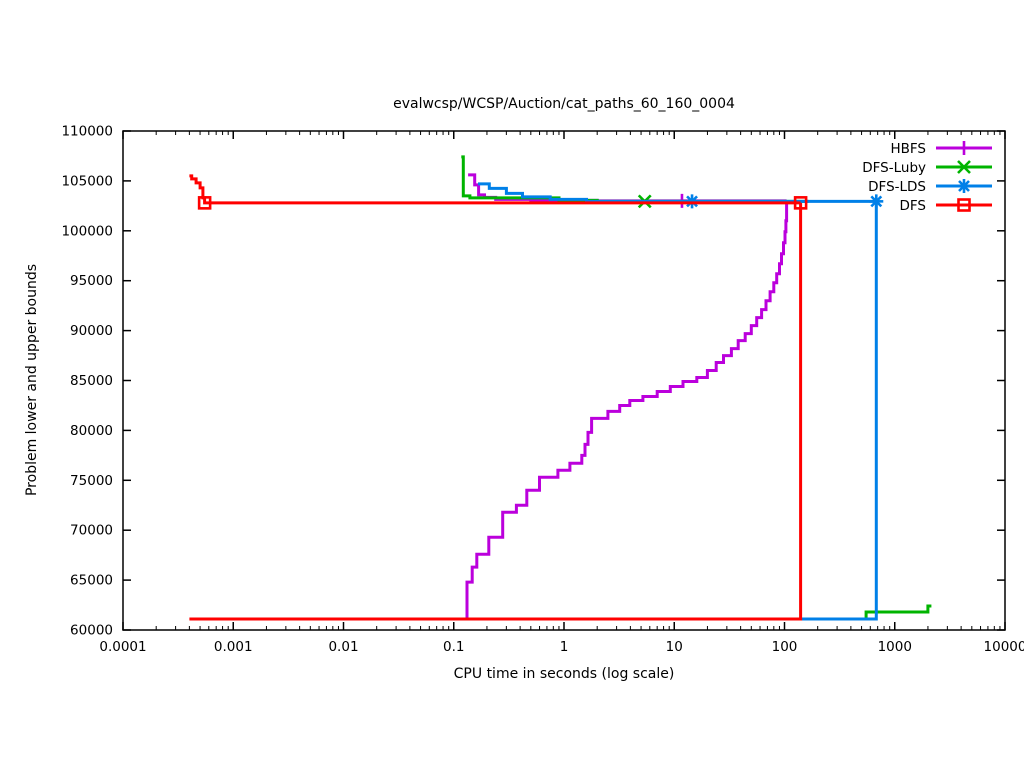 This screenshot has height=772, width=1024. I want to click on x-tick-label: 100, so click(785, 647).